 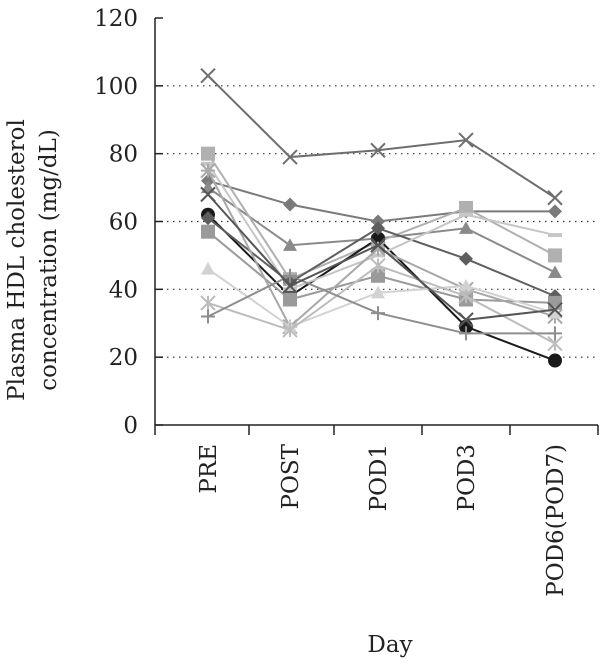 What do you see at coordinates (17, 260) in the screenshot?
I see `y-axis-title-line-1: Plasma HDL cholesterol` at bounding box center [17, 260].